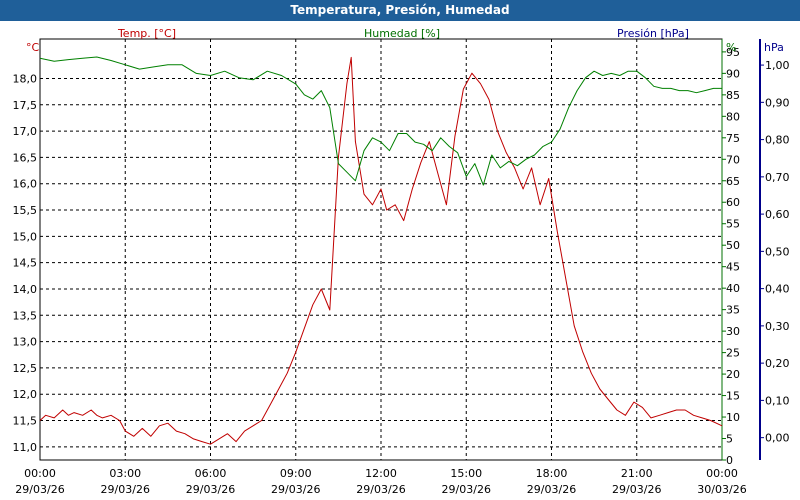 The height and width of the screenshot is (500, 800). What do you see at coordinates (25, 342) in the screenshot?
I see `temp-tick-label: 13,0` at bounding box center [25, 342].